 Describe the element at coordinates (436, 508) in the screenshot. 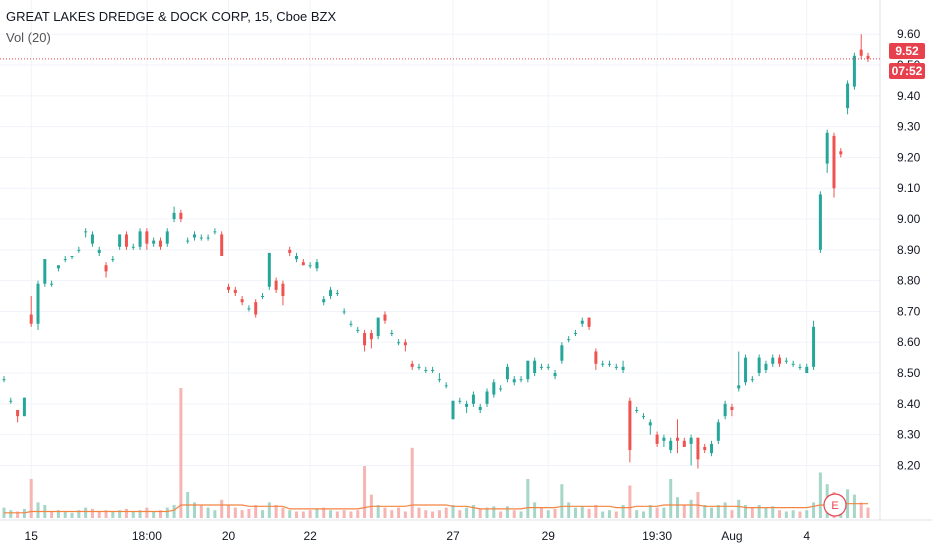

I see `volume-ma-line` at that location.